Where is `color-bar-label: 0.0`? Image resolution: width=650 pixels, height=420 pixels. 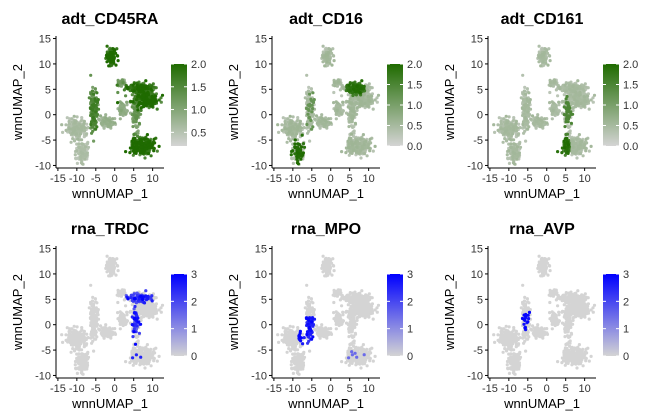
color-bar-label: 0.0 is located at coordinates (630, 147).